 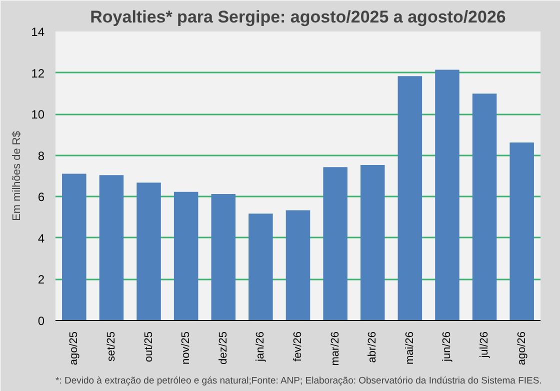 I want to click on y-axis-title: Em milhões de R$, so click(x=17, y=176).